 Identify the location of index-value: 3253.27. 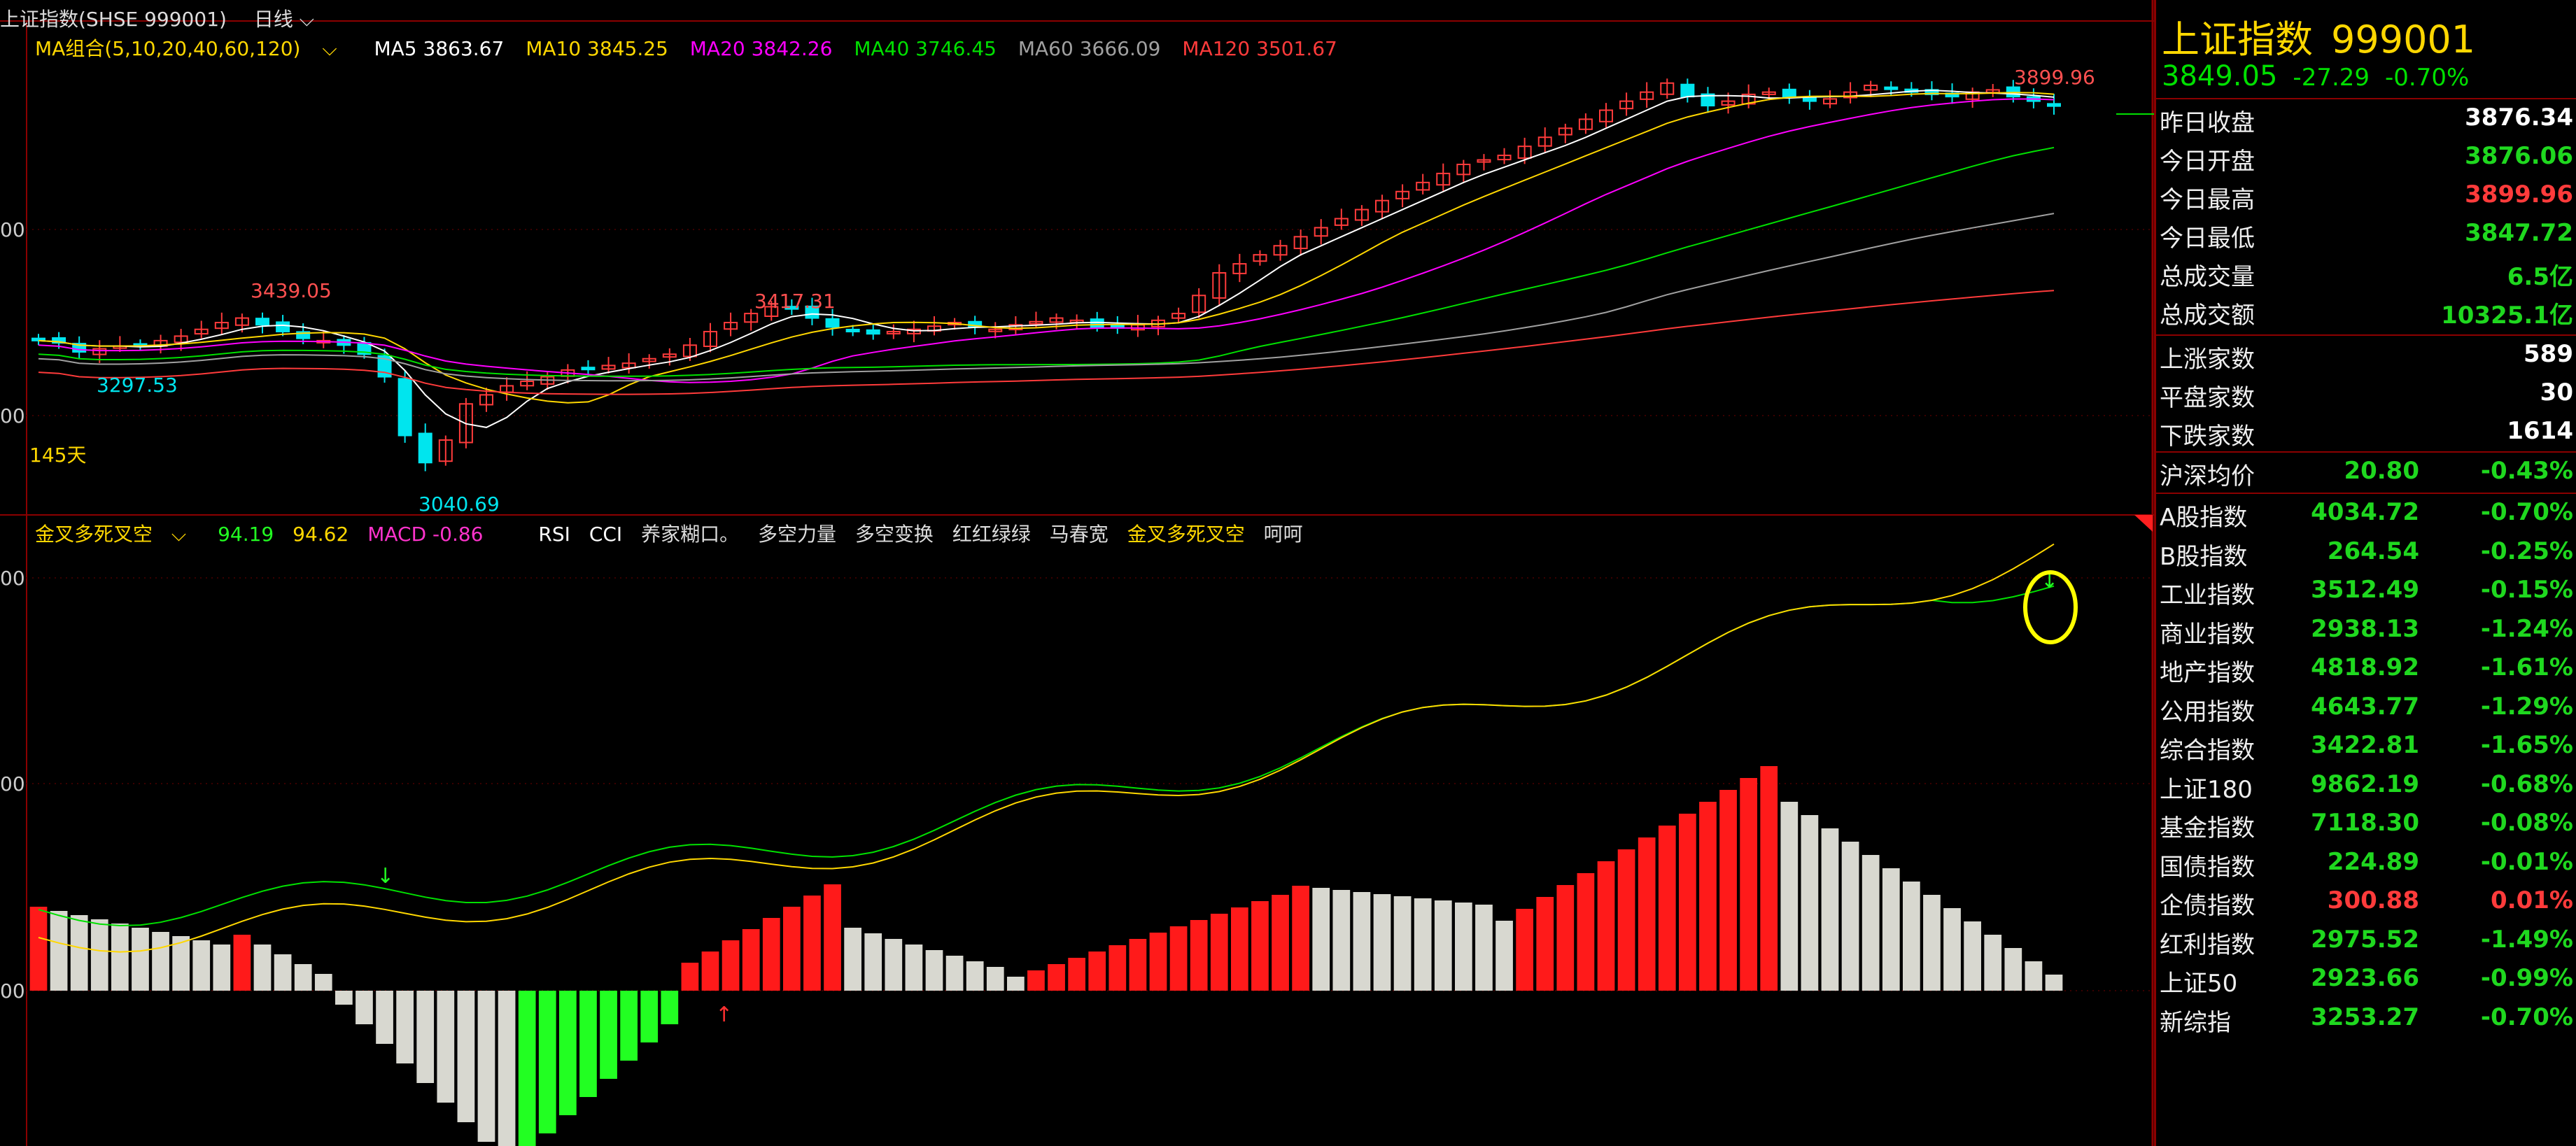
(2365, 1017).